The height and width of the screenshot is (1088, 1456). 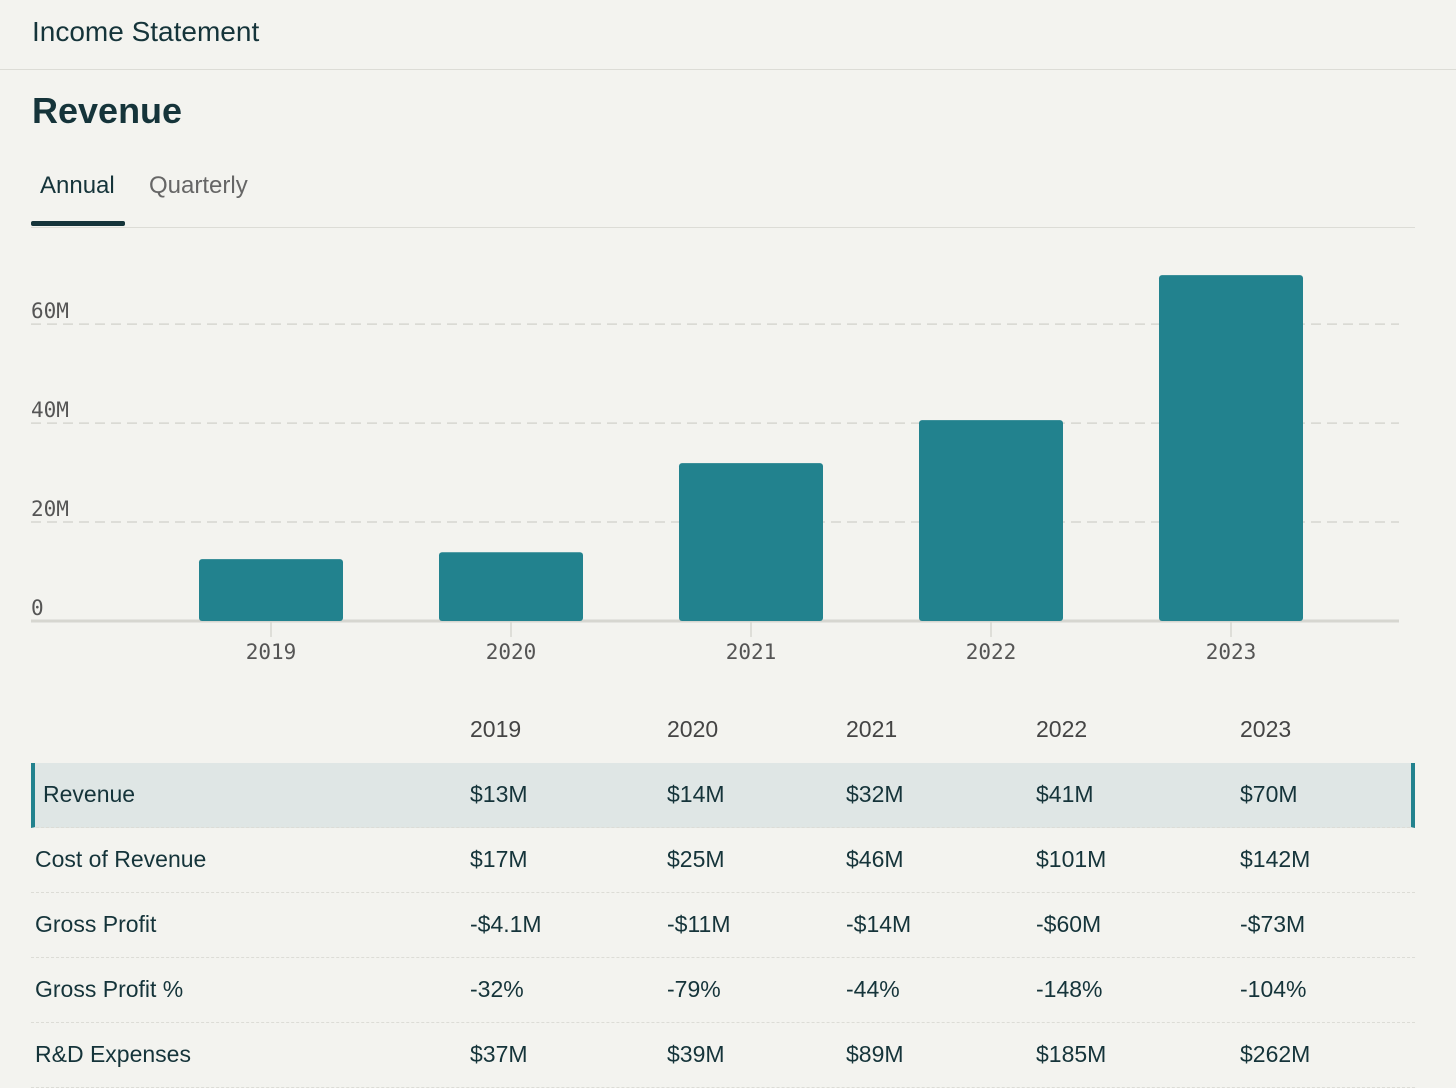 What do you see at coordinates (113, 1054) in the screenshot?
I see `row-label: R&D Expenses` at bounding box center [113, 1054].